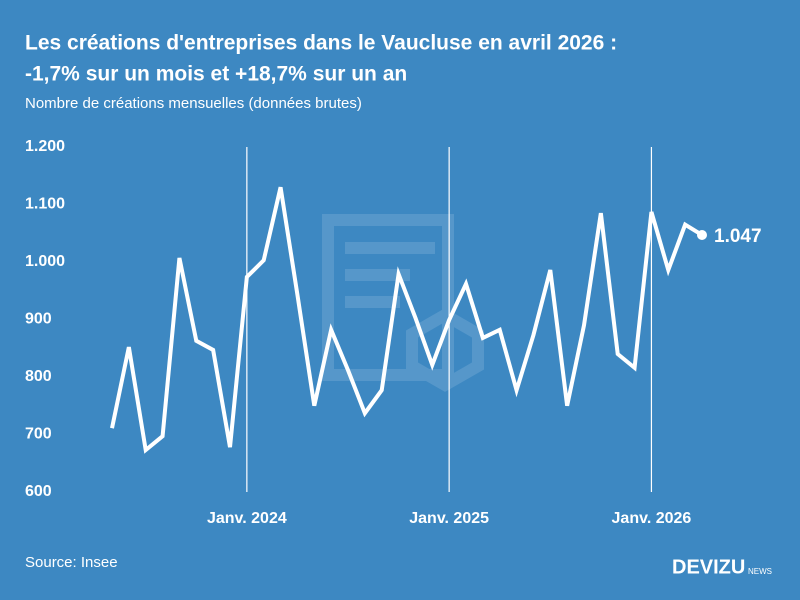 The height and width of the screenshot is (600, 800). Describe the element at coordinates (738, 236) in the screenshot. I see `value-label: 1.047` at that location.